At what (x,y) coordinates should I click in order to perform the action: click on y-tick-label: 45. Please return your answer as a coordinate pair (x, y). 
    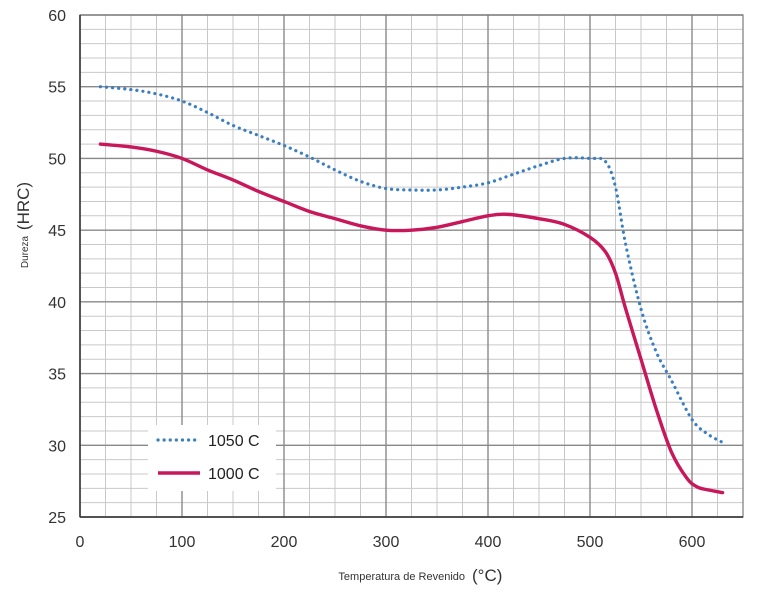
    Looking at the image, I should click on (57, 231).